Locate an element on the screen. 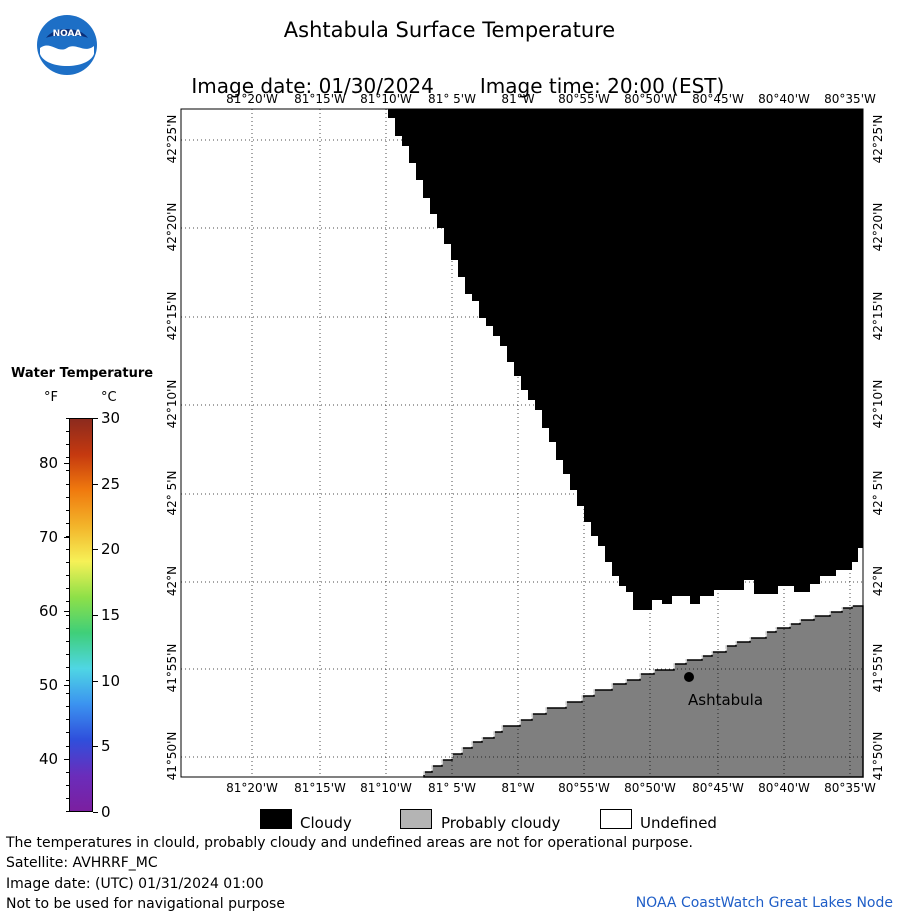  credit-link: NOAA CoastWatch Great Lakes Node is located at coordinates (764, 903).